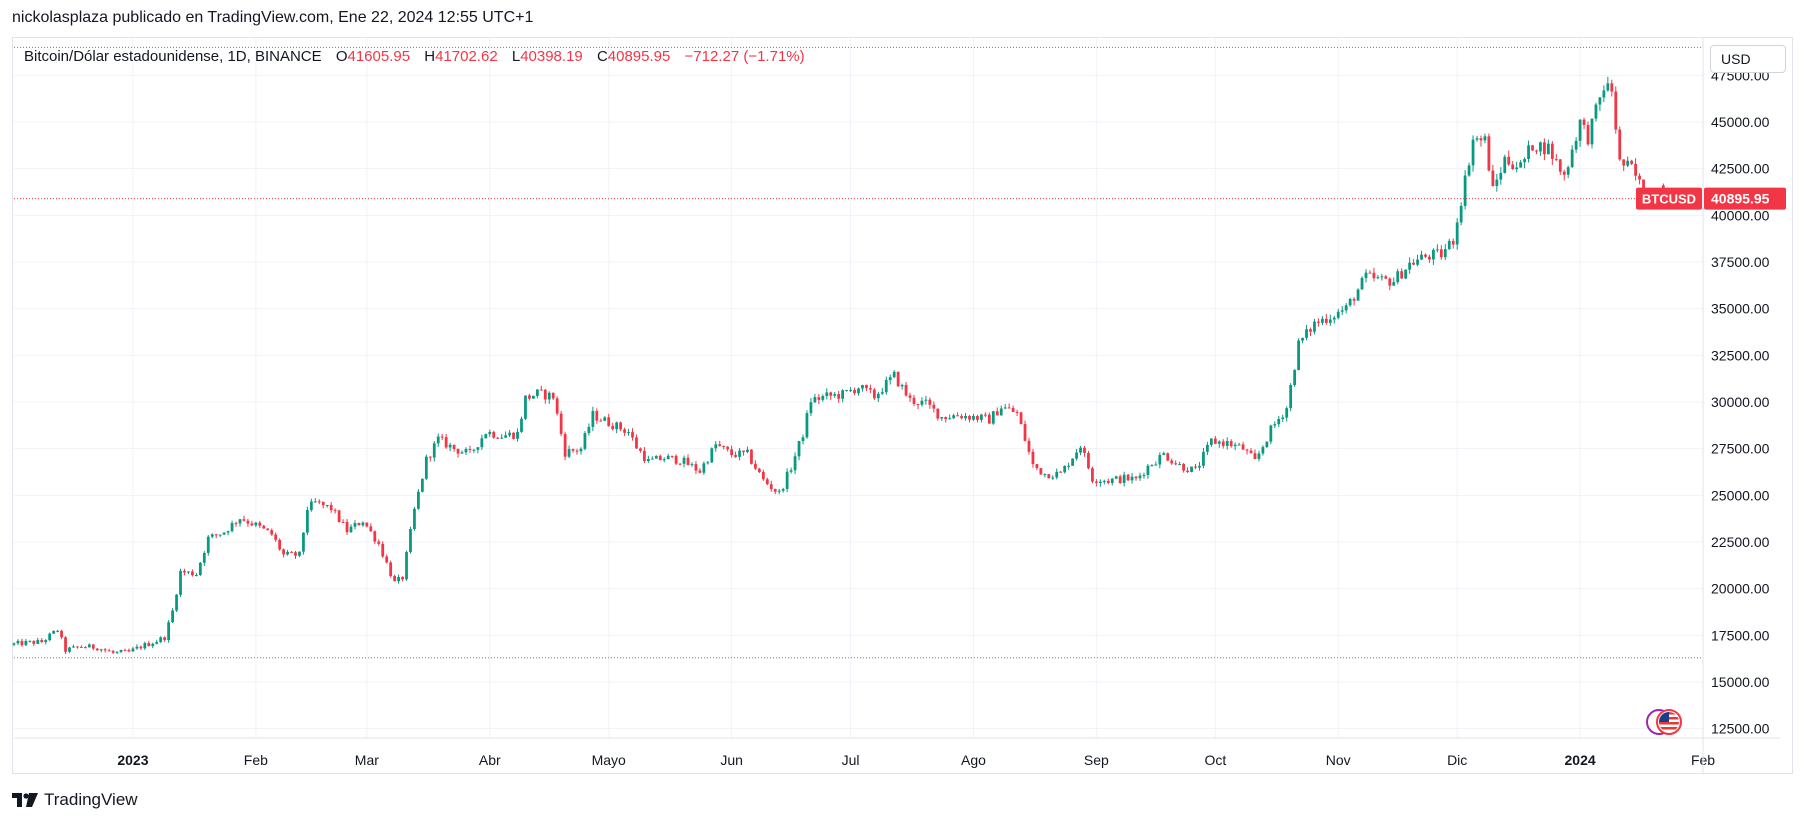  I want to click on y-tick-label: 45000.00, so click(1740, 122).